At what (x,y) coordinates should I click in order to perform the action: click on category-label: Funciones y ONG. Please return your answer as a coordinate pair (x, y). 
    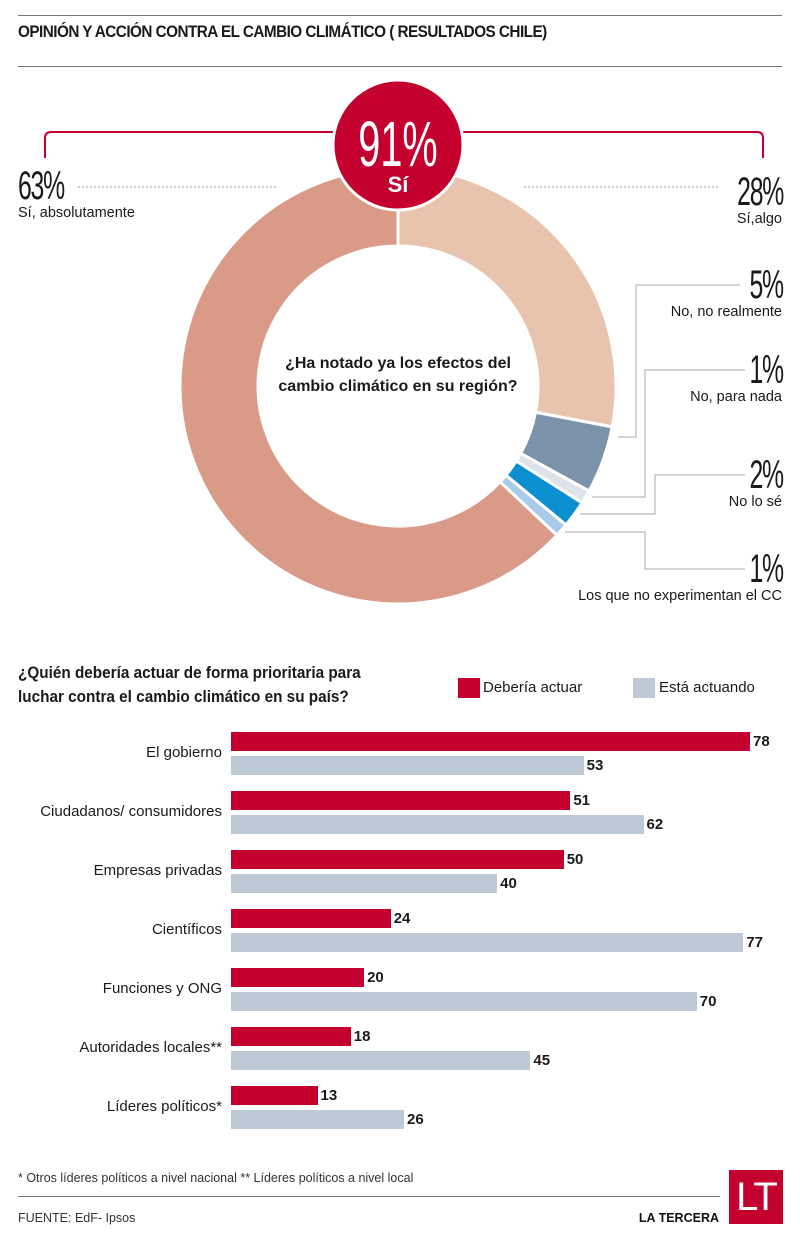
    Looking at the image, I should click on (162, 988).